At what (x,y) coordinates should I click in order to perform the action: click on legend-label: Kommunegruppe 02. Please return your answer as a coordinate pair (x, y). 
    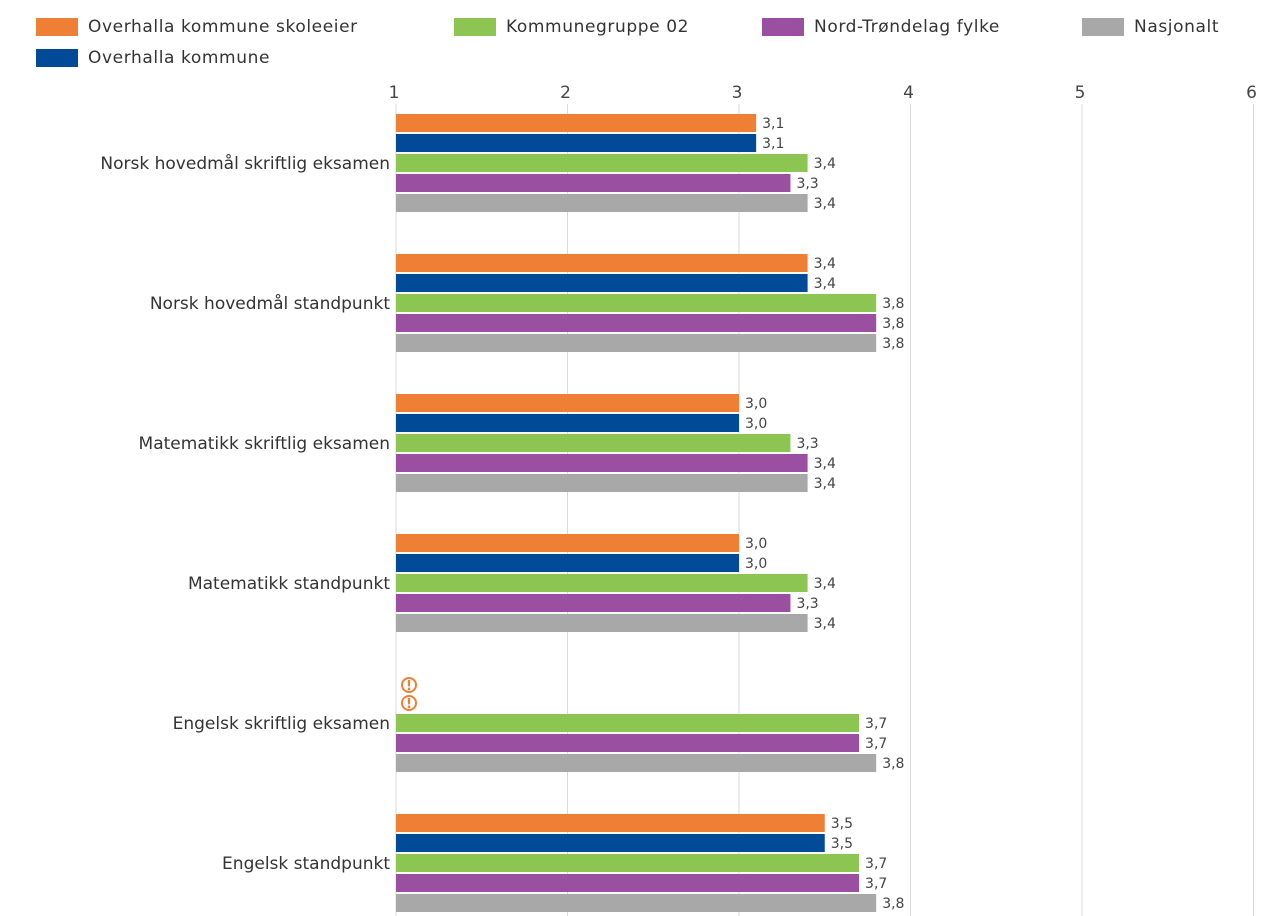
    Looking at the image, I should click on (598, 27).